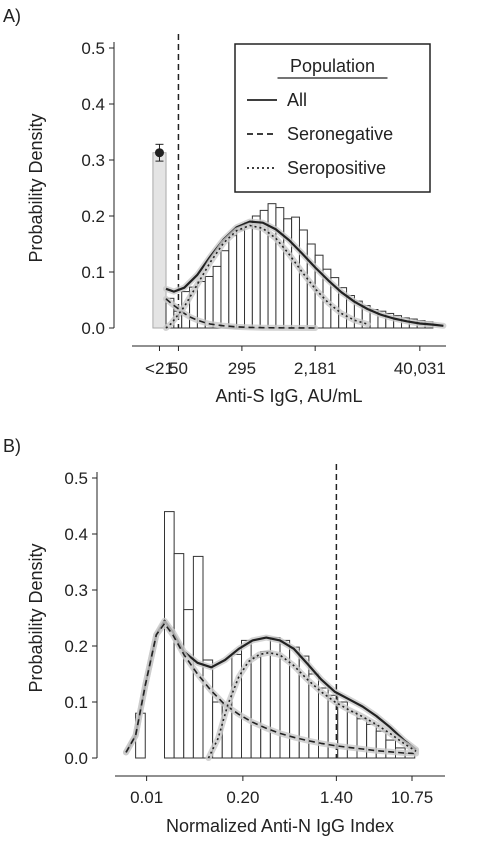 The width and height of the screenshot is (477, 845). I want to click on legend-label: All, so click(297, 100).